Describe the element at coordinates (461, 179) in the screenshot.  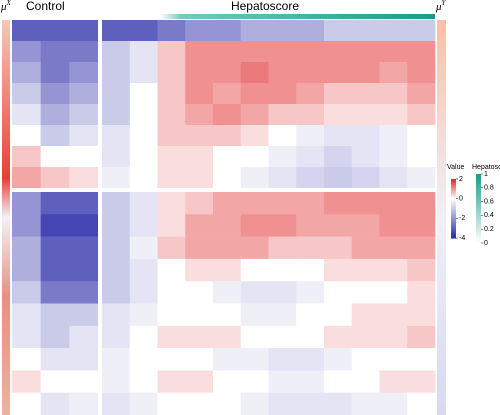
I see `legend-tick-label: 2` at that location.